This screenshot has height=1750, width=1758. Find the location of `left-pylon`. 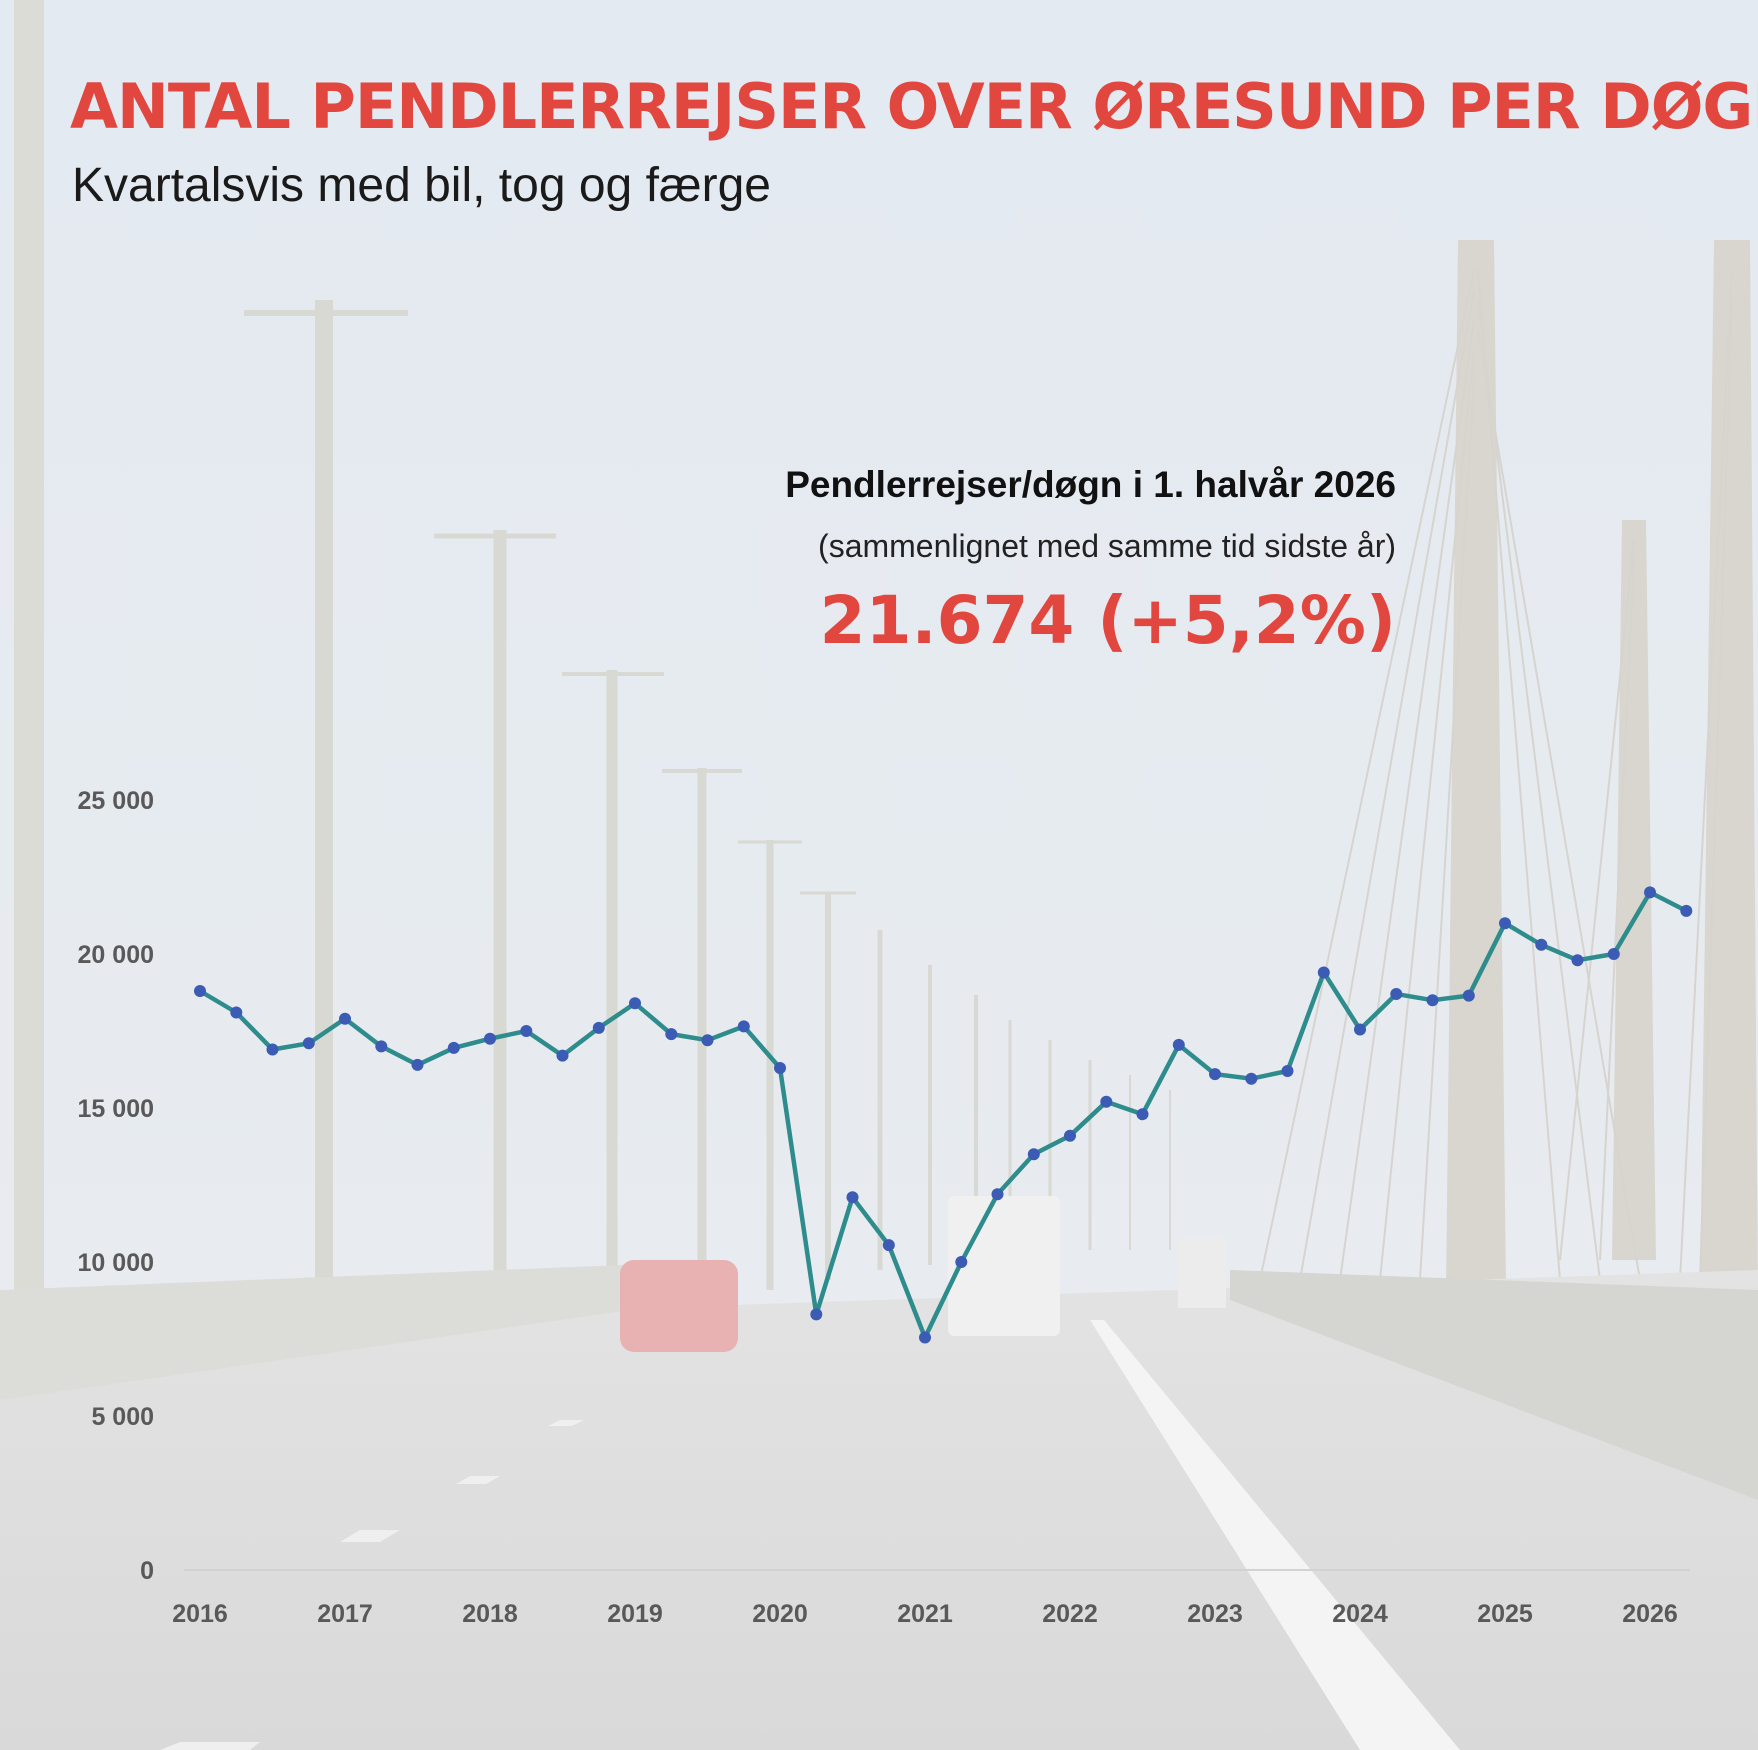

left-pylon is located at coordinates (29, 670).